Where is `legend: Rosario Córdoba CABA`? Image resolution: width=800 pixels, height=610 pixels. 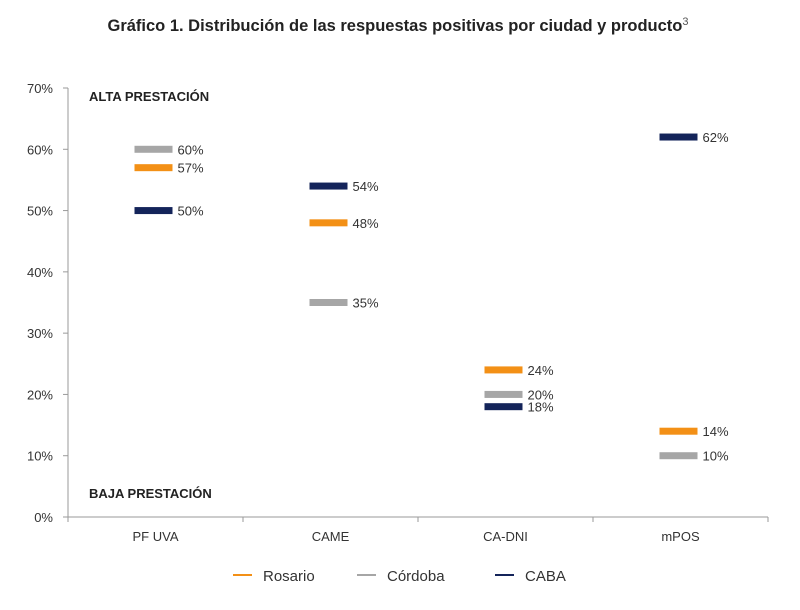
legend: Rosario Córdoba CABA is located at coordinates (399, 576).